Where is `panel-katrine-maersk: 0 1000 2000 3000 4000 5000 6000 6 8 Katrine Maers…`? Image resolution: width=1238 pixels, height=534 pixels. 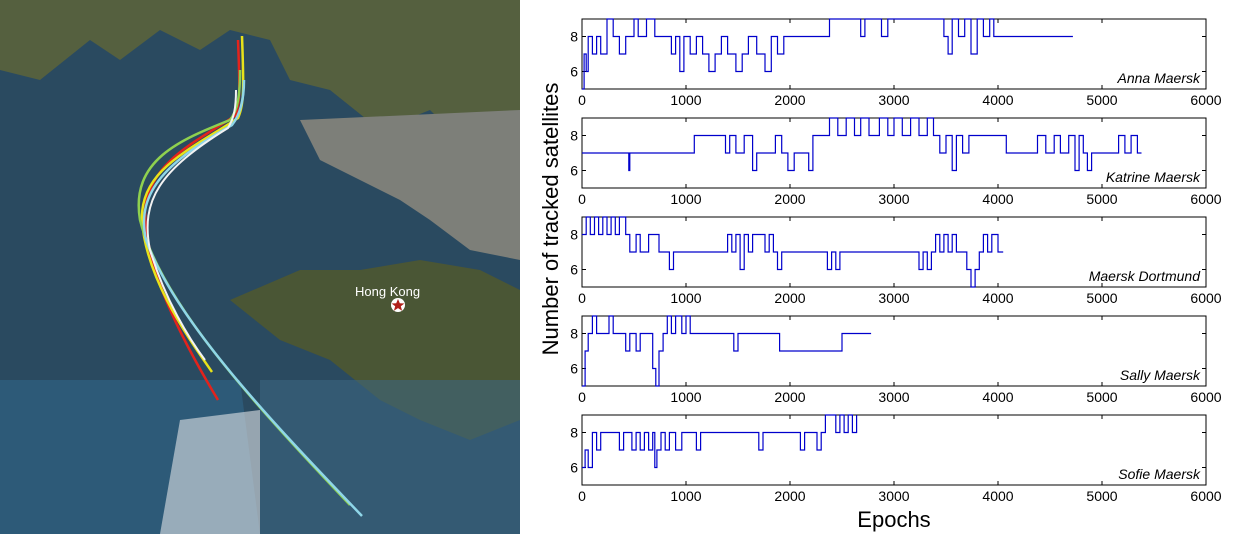
panel-katrine-maersk: 0 1000 2000 3000 4000 5000 6000 6 8 Katrine Maers… is located at coordinates (896, 162).